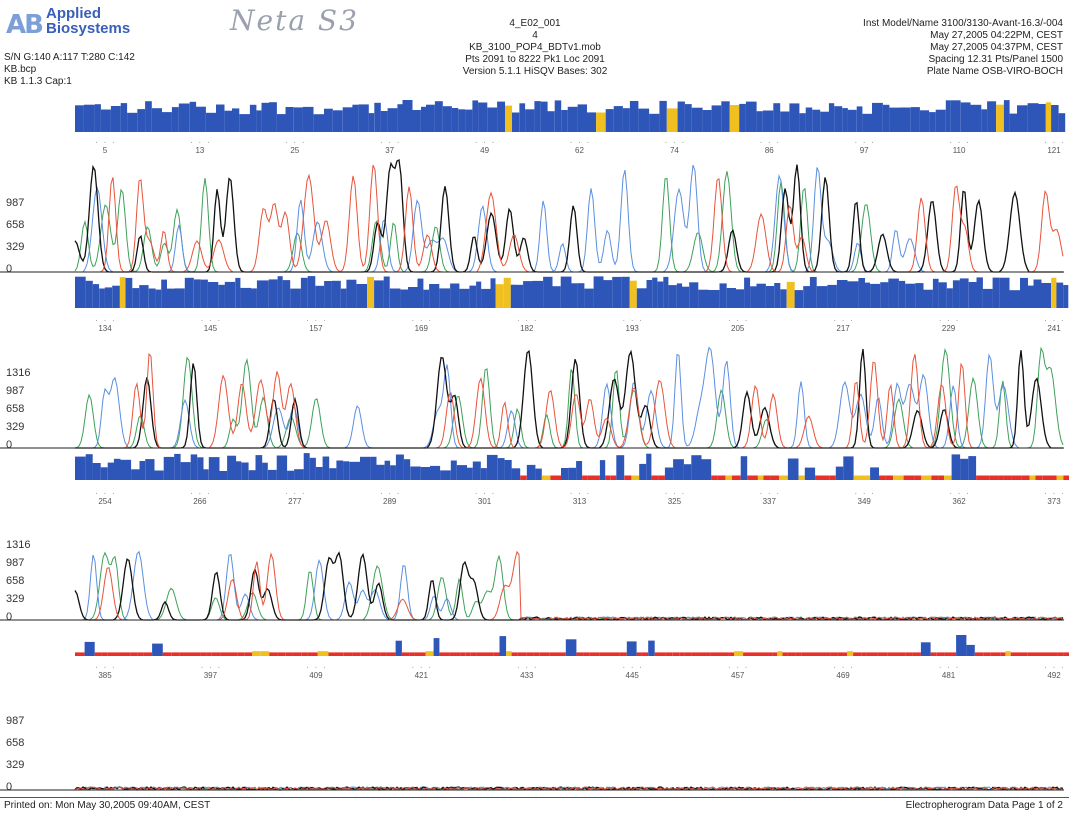 The height and width of the screenshot is (815, 1069). I want to click on base-tick-label: 457, so click(738, 675).